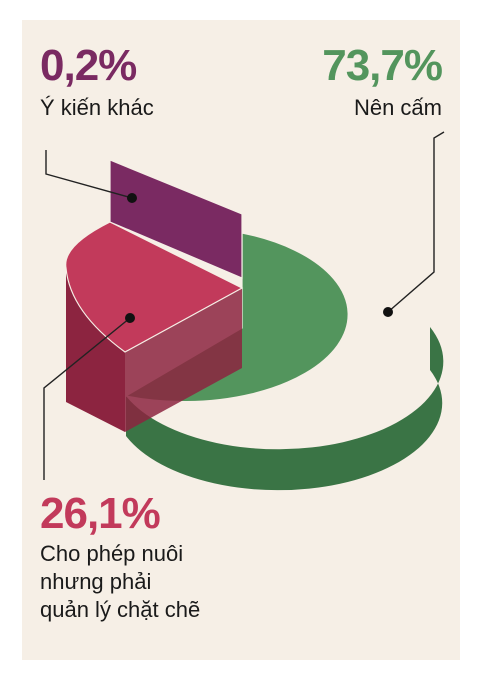 Image resolution: width=480 pixels, height=681 pixels. What do you see at coordinates (176, 219) in the screenshot?
I see `pie-slice-other` at bounding box center [176, 219].